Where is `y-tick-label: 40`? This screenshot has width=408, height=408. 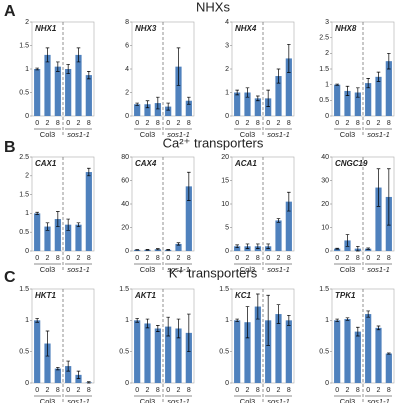
y-tick-label: 40 is located at coordinates (325, 157).